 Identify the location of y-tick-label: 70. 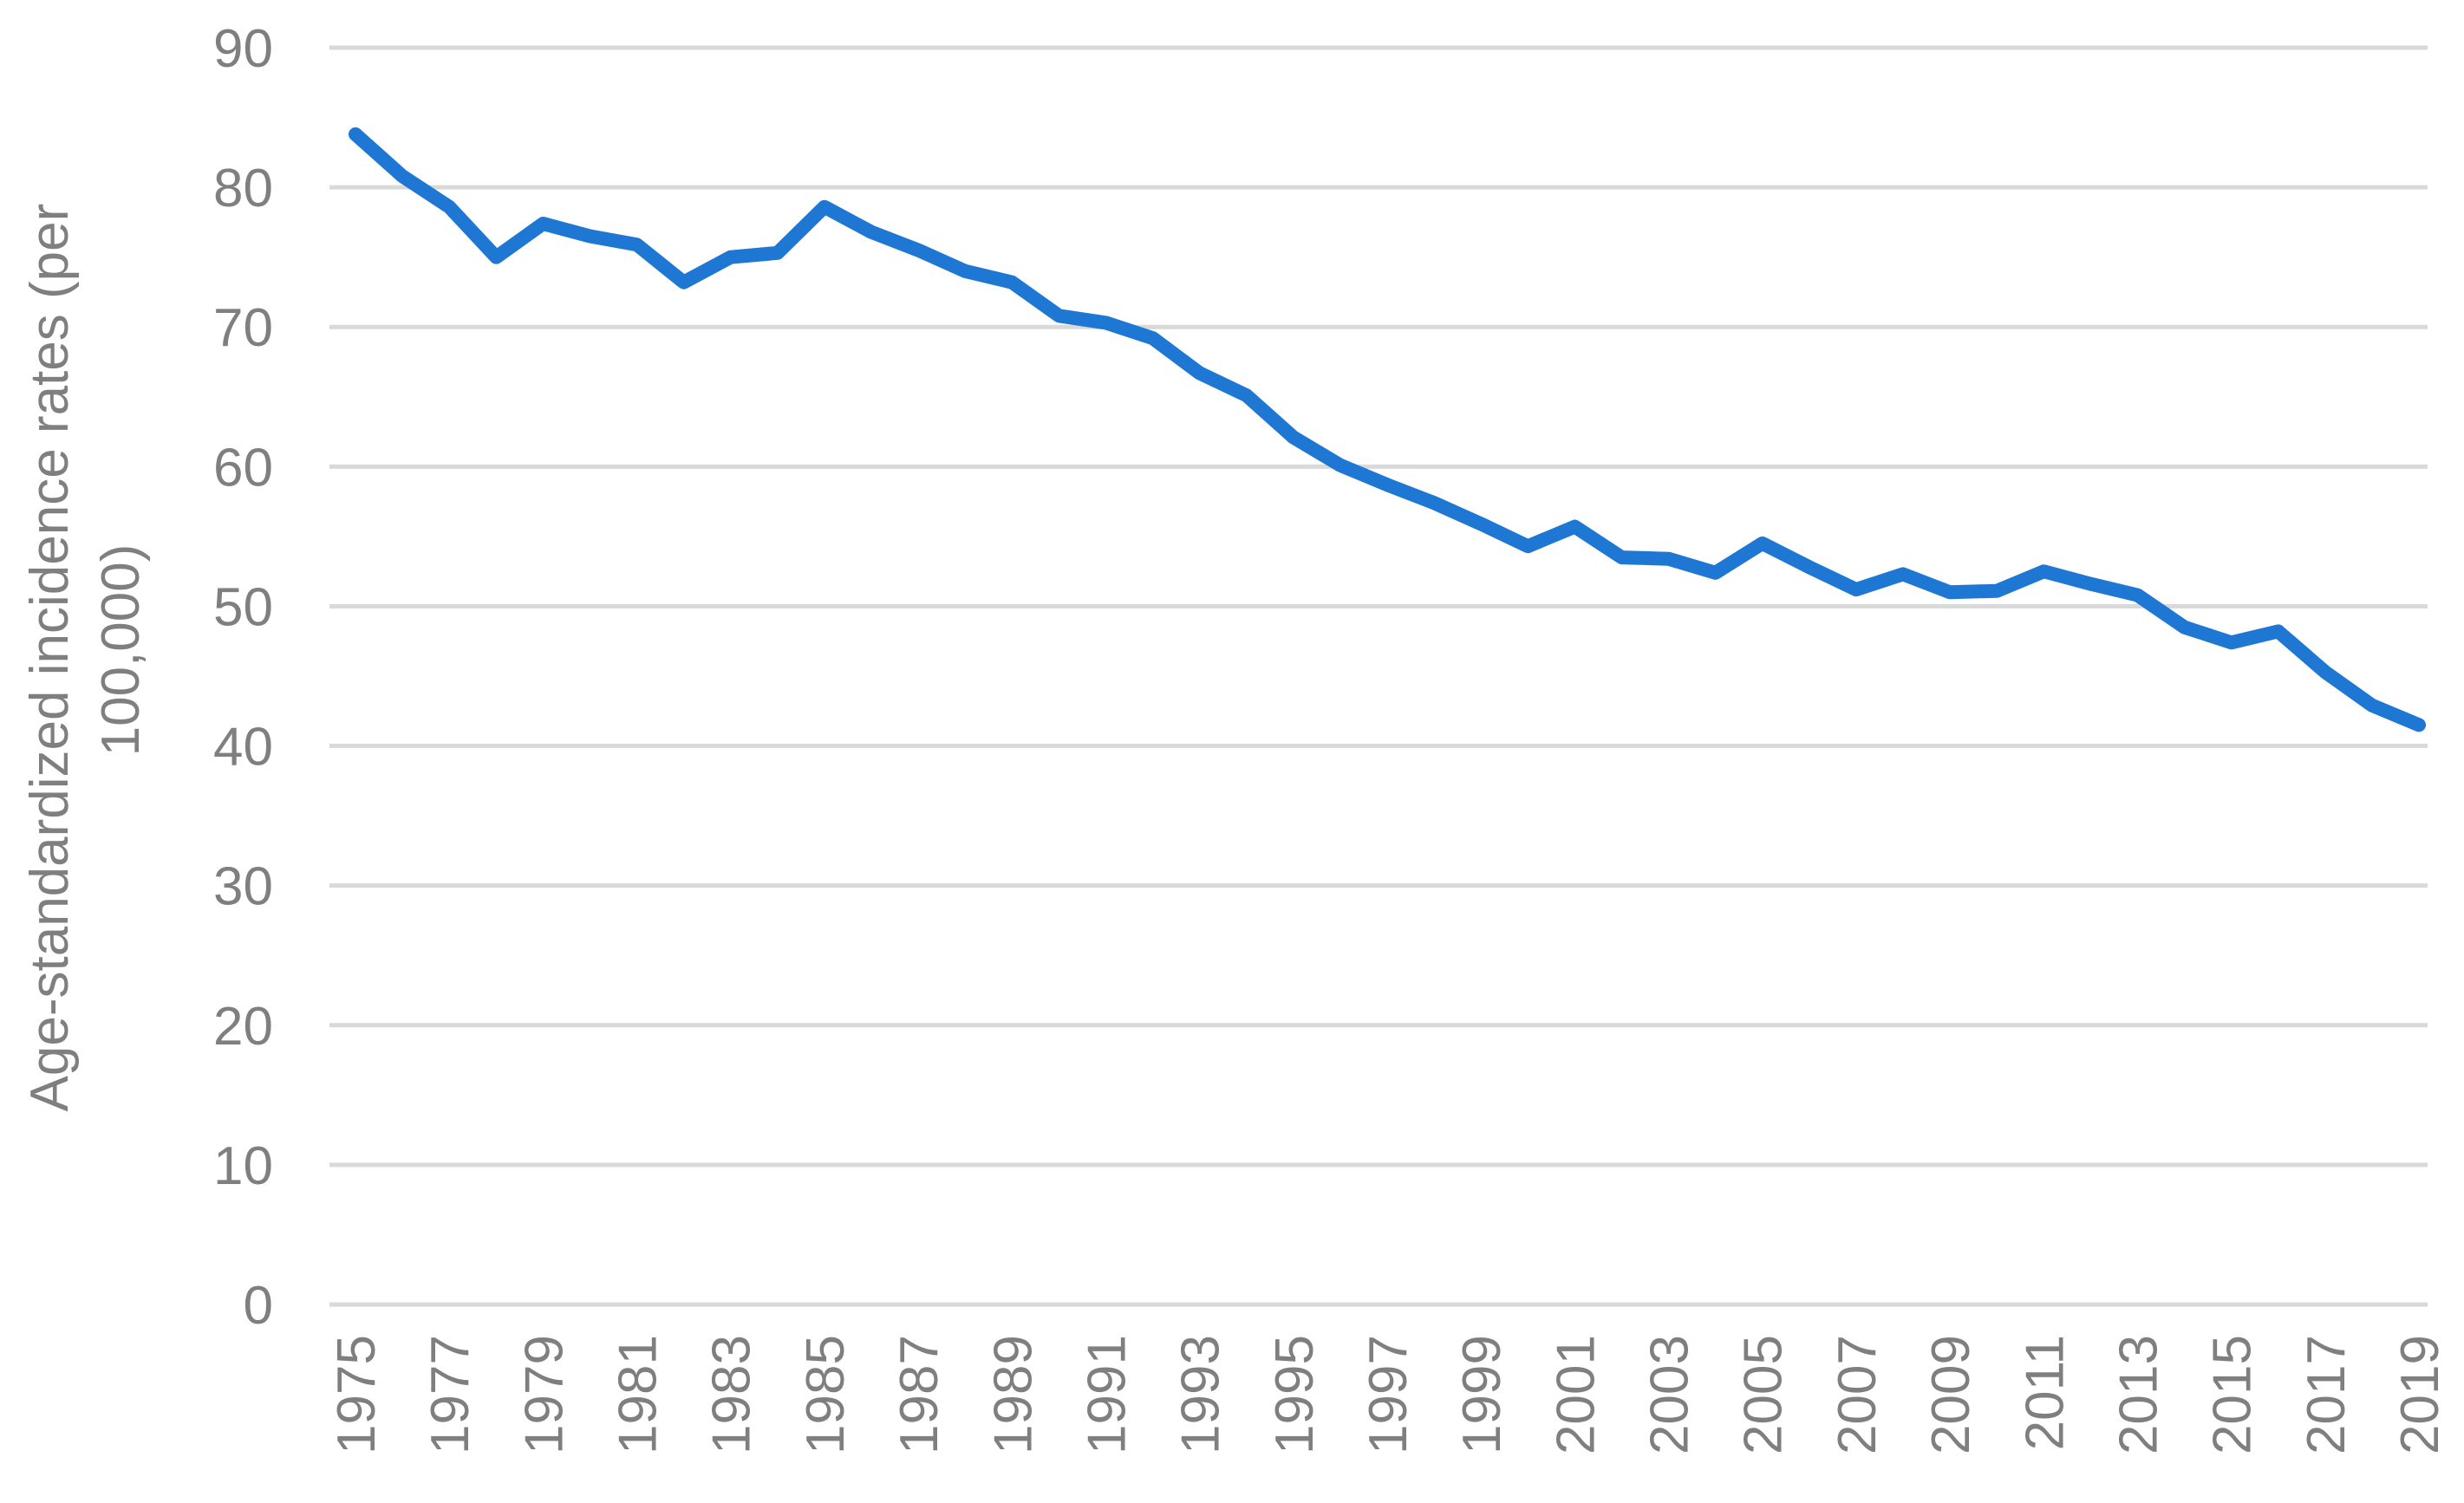
(243, 328).